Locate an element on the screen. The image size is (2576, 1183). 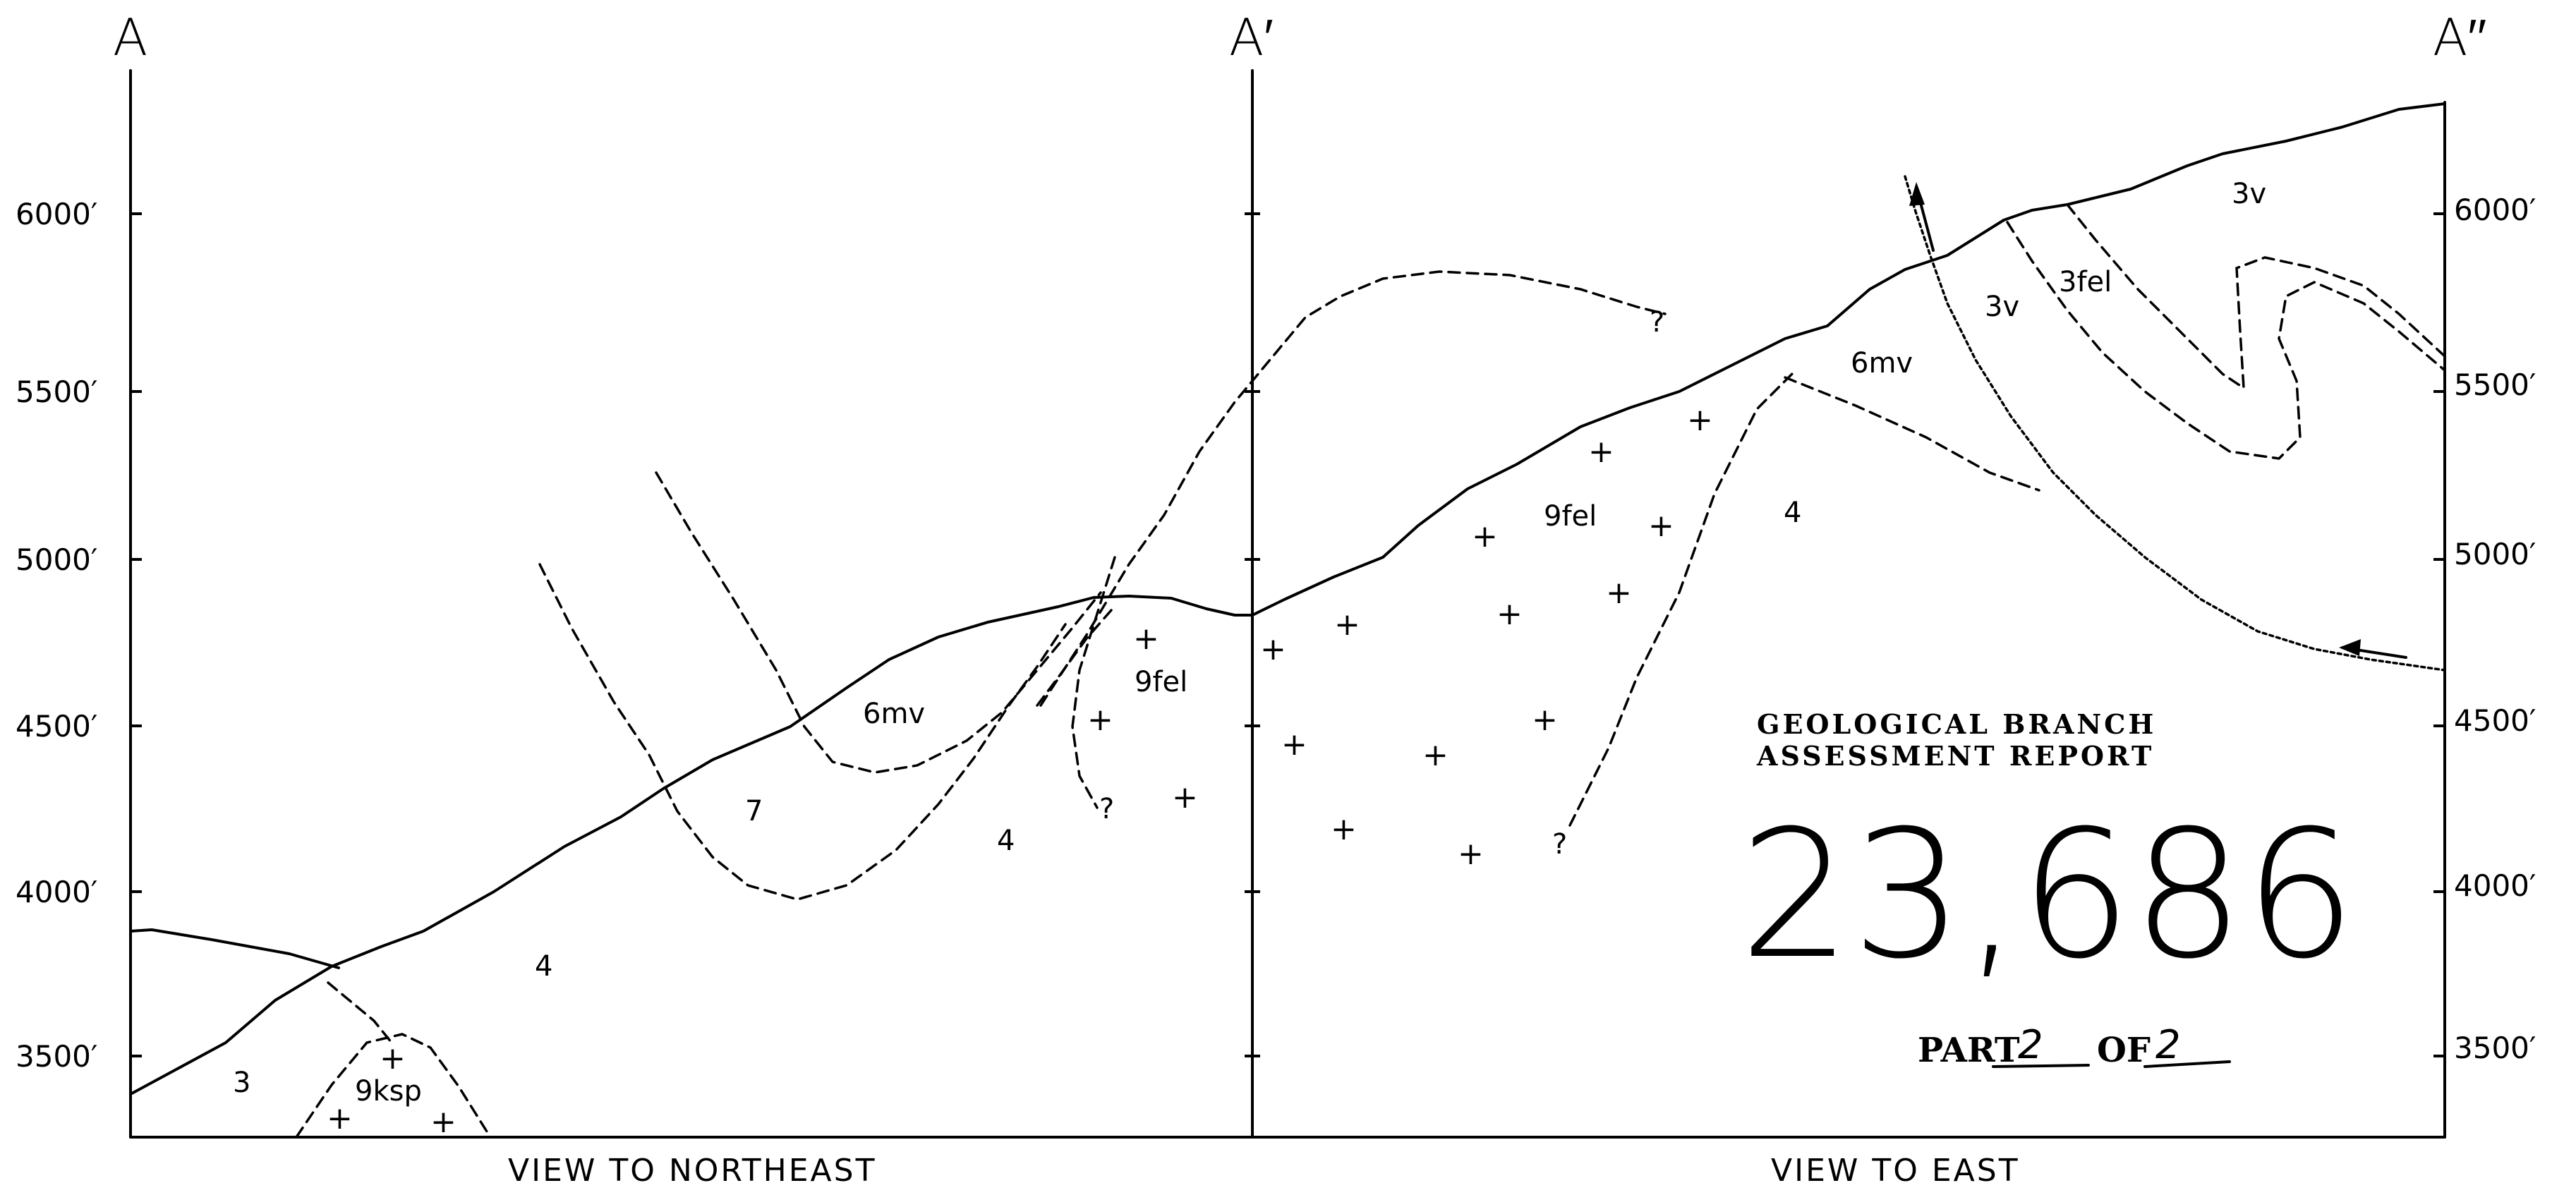
elev-left-3500: 3500′ is located at coordinates (57, 1057).